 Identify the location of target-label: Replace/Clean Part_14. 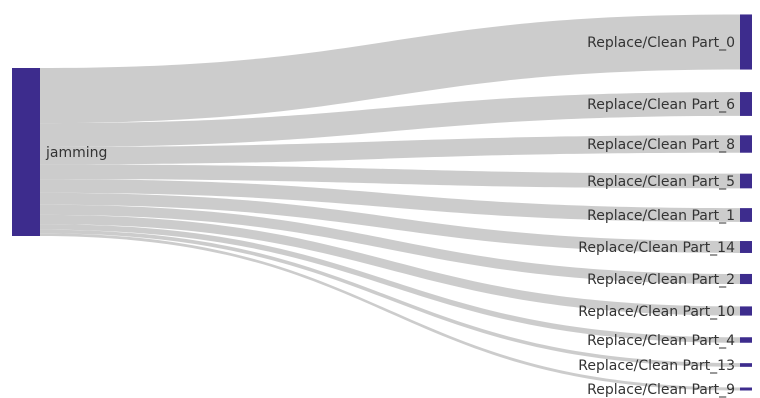
(656, 248).